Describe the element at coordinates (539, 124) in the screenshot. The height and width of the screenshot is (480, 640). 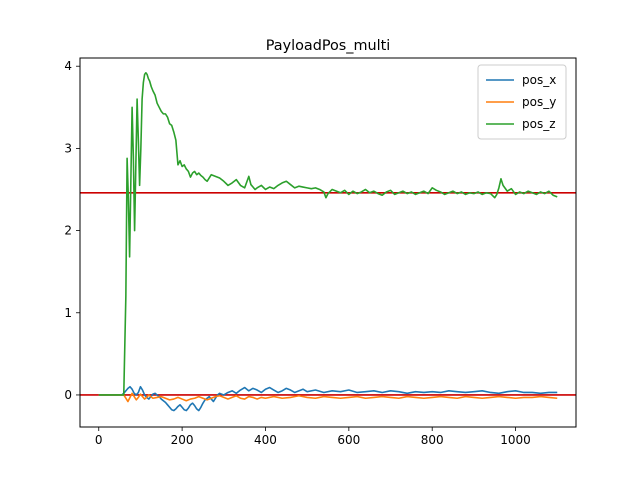
I see `legend-label-pos-z: pos_z` at that location.